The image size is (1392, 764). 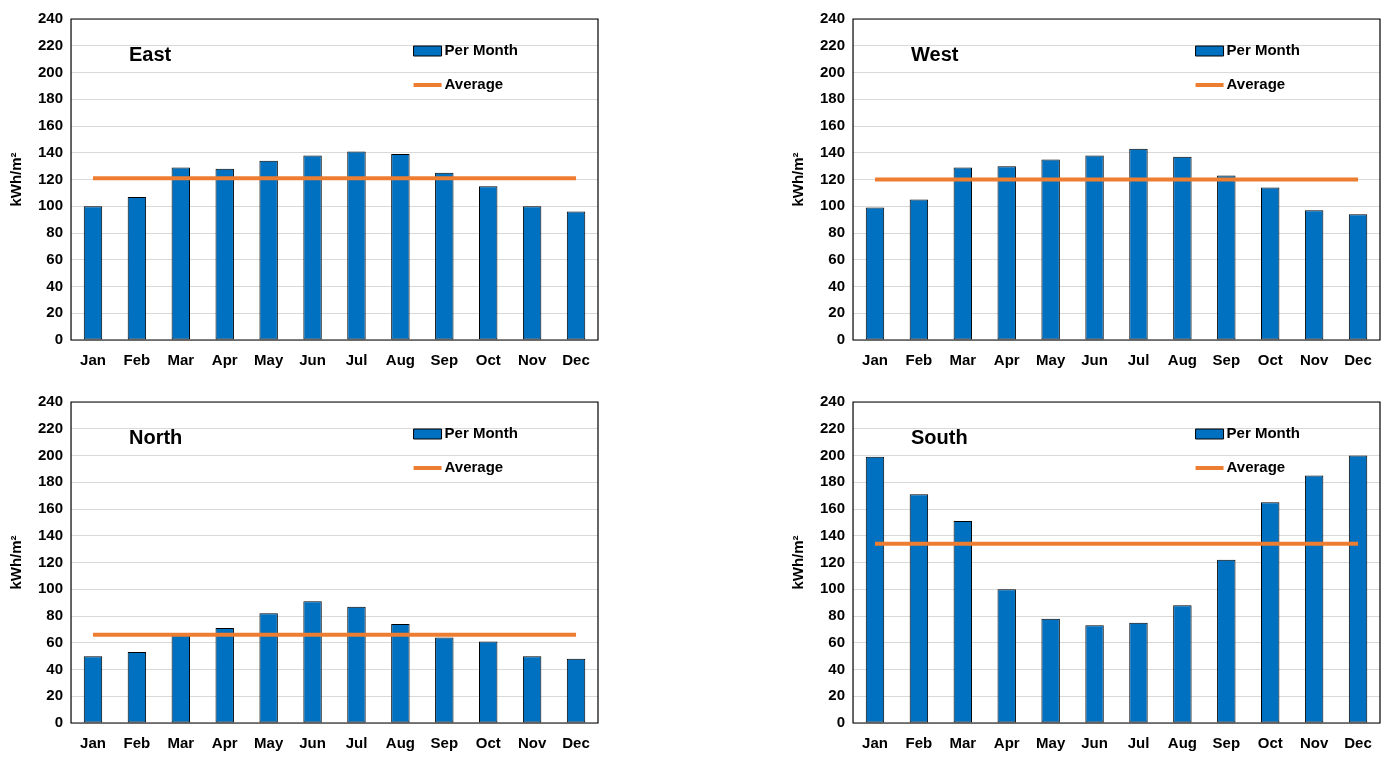 What do you see at coordinates (150, 53) in the screenshot?
I see `text: East` at bounding box center [150, 53].